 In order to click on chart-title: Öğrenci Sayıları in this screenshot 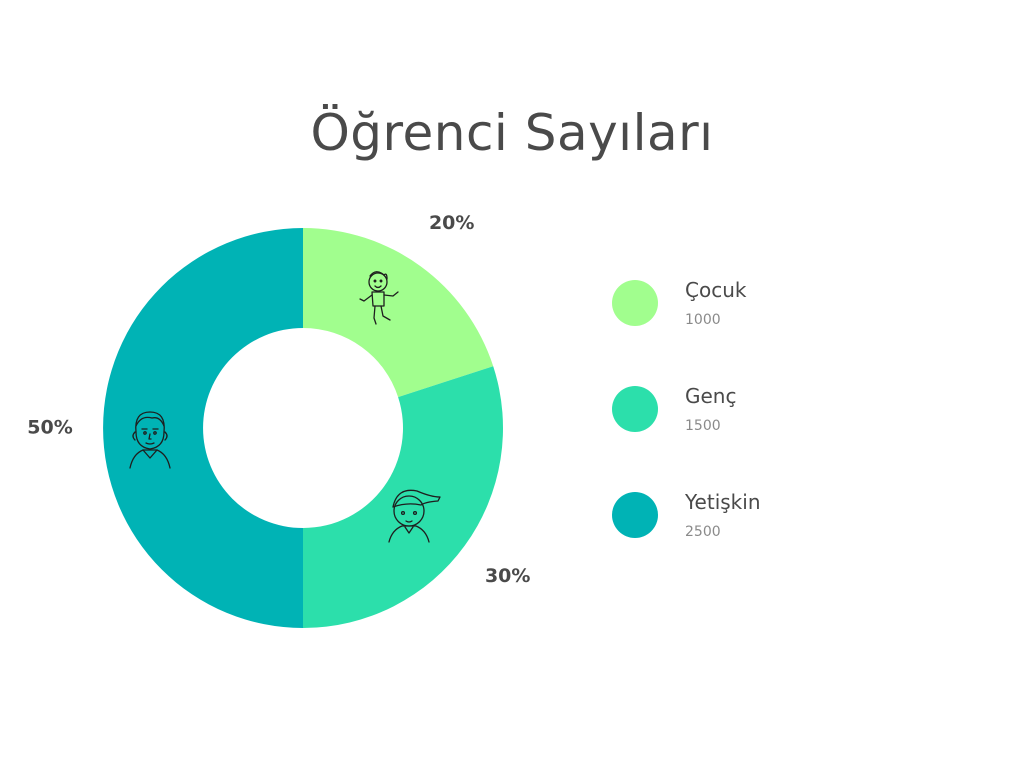, I will do `click(512, 133)`.